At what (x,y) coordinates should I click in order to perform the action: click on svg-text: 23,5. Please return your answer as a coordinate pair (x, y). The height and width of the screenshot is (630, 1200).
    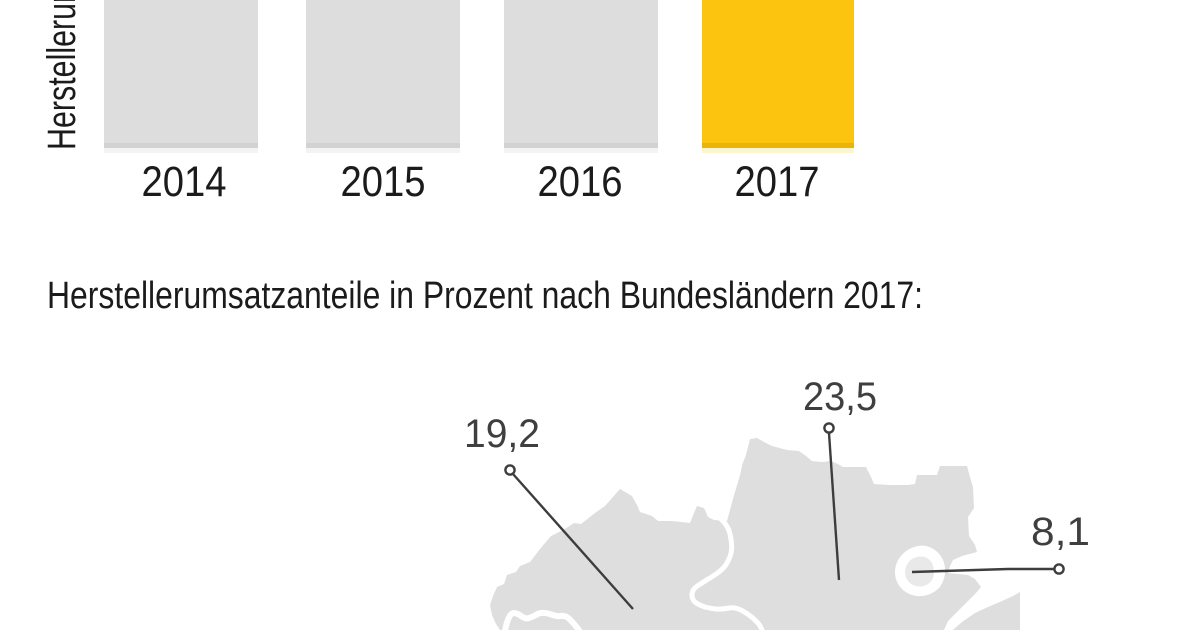
    Looking at the image, I should click on (840, 397).